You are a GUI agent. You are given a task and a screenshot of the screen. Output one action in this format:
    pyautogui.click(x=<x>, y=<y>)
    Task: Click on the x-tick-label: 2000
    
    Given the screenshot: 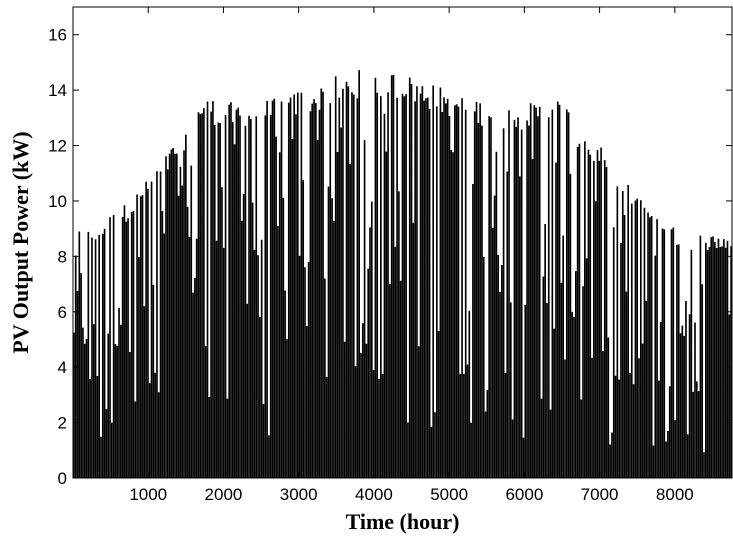 What is the action you would take?
    pyautogui.click(x=224, y=494)
    